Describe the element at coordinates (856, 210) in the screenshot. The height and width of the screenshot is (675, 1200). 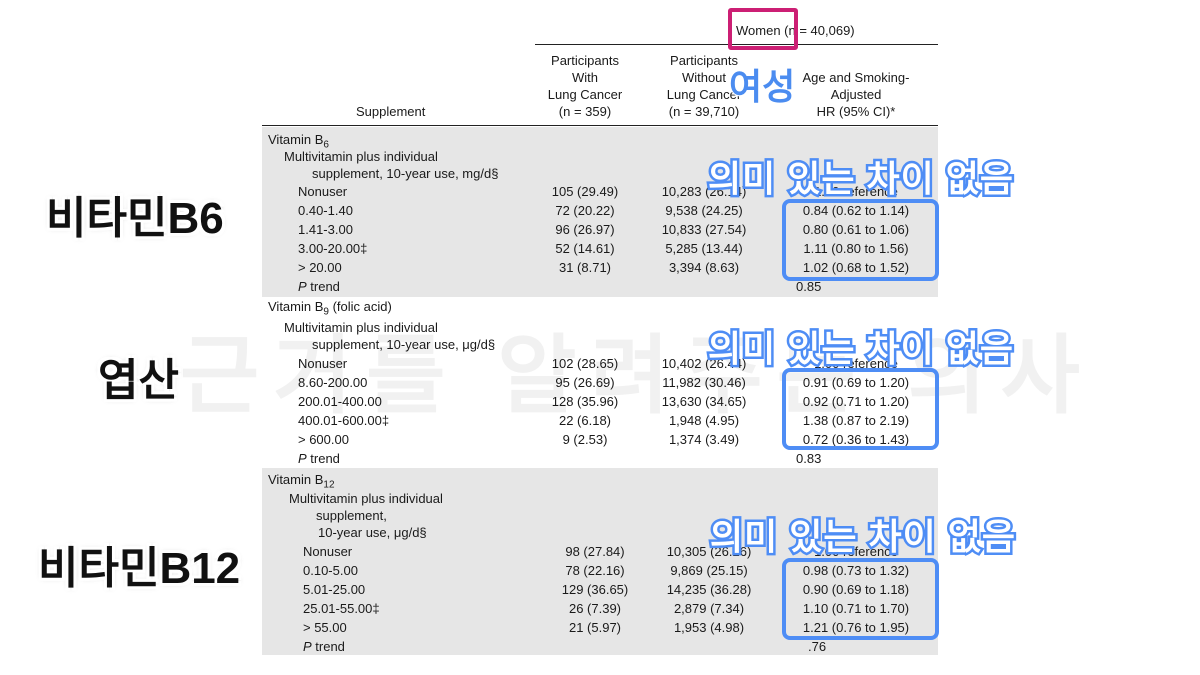
I see `cell-hr: 0.84 (0.62 to 1.14)` at that location.